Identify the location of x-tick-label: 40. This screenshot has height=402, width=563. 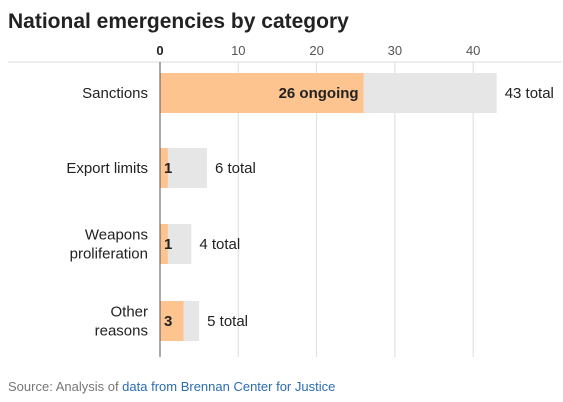
(473, 50).